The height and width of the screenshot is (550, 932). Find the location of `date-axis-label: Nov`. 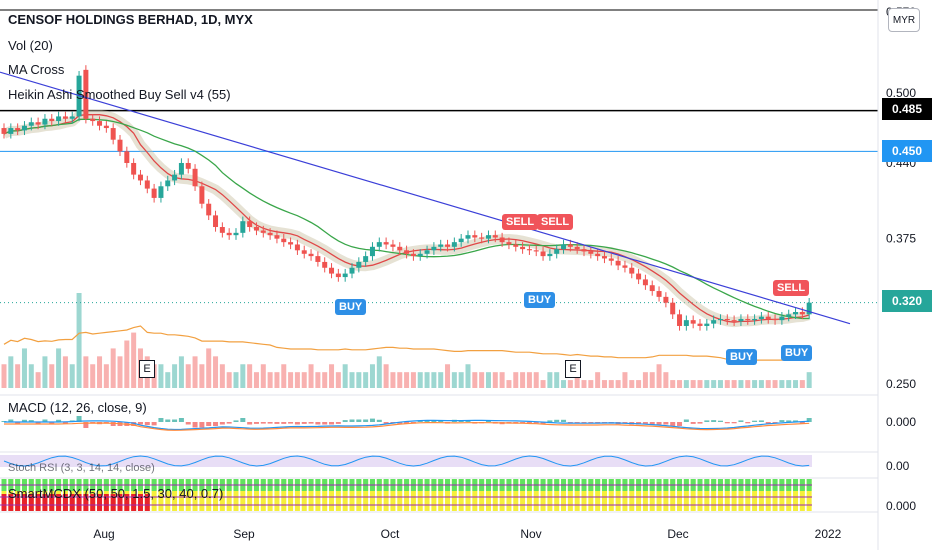

date-axis-label: Nov is located at coordinates (530, 534).